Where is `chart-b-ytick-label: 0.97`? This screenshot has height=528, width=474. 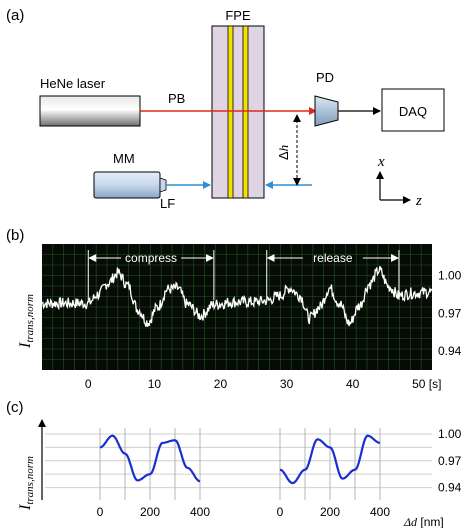 chart-b-ytick-label: 0.97 is located at coordinates (450, 313).